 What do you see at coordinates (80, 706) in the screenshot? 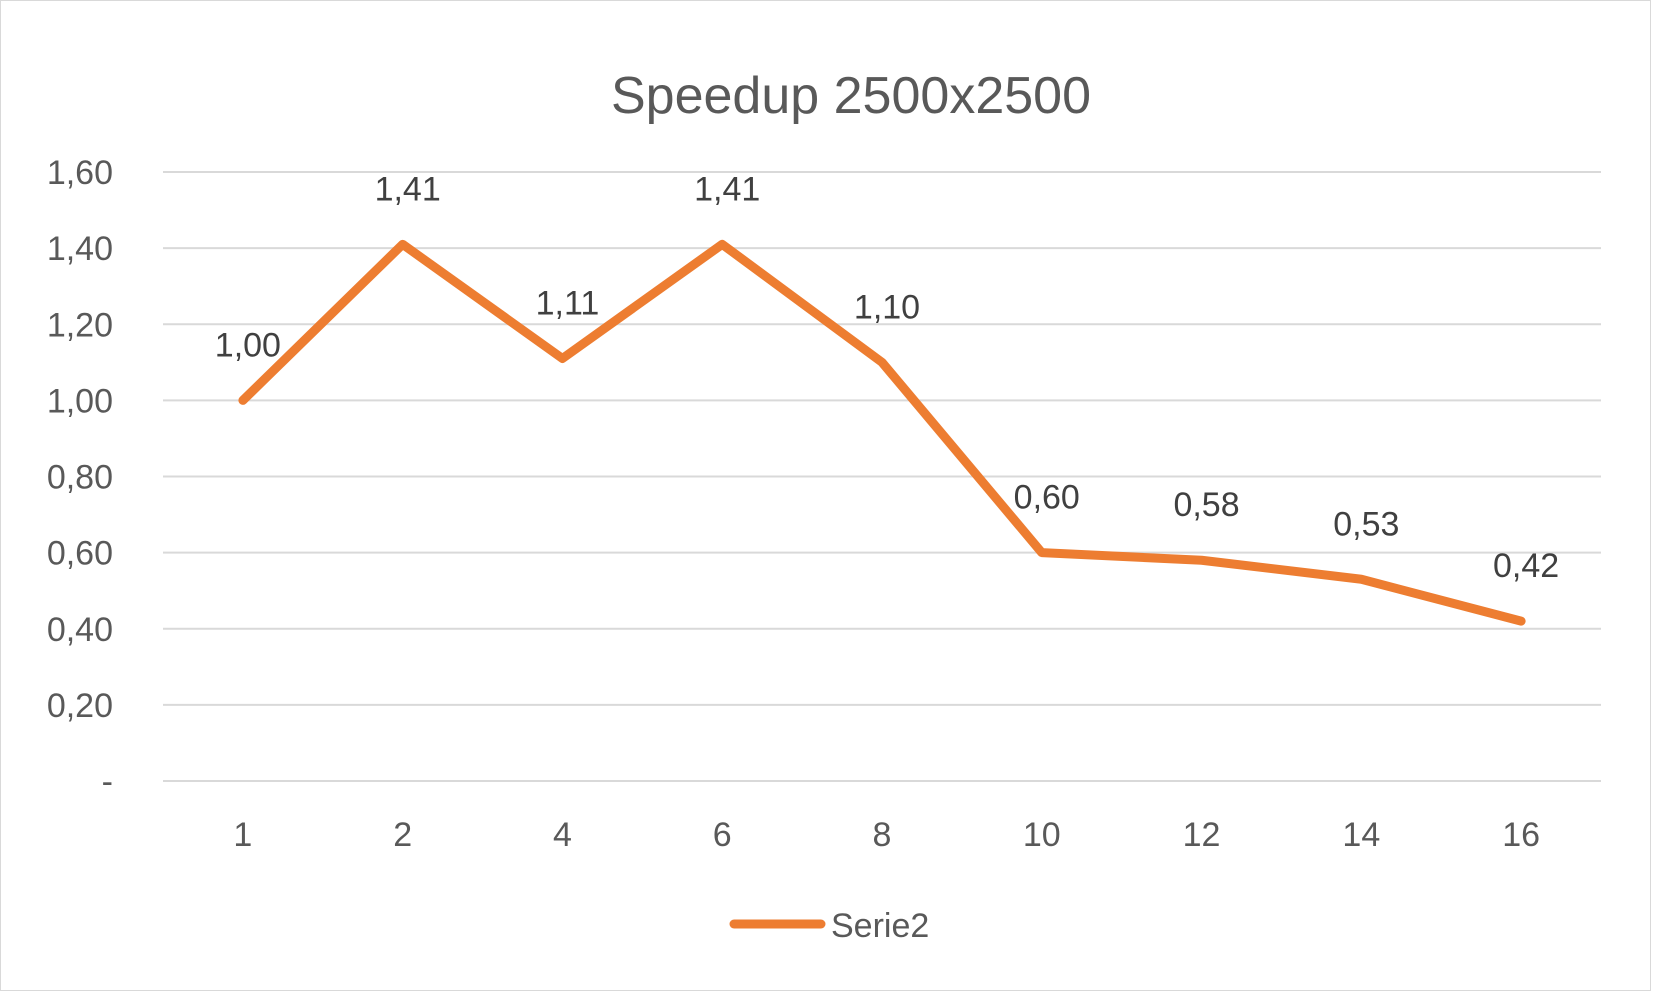
I see `y-tick-label: 0,20` at bounding box center [80, 706].